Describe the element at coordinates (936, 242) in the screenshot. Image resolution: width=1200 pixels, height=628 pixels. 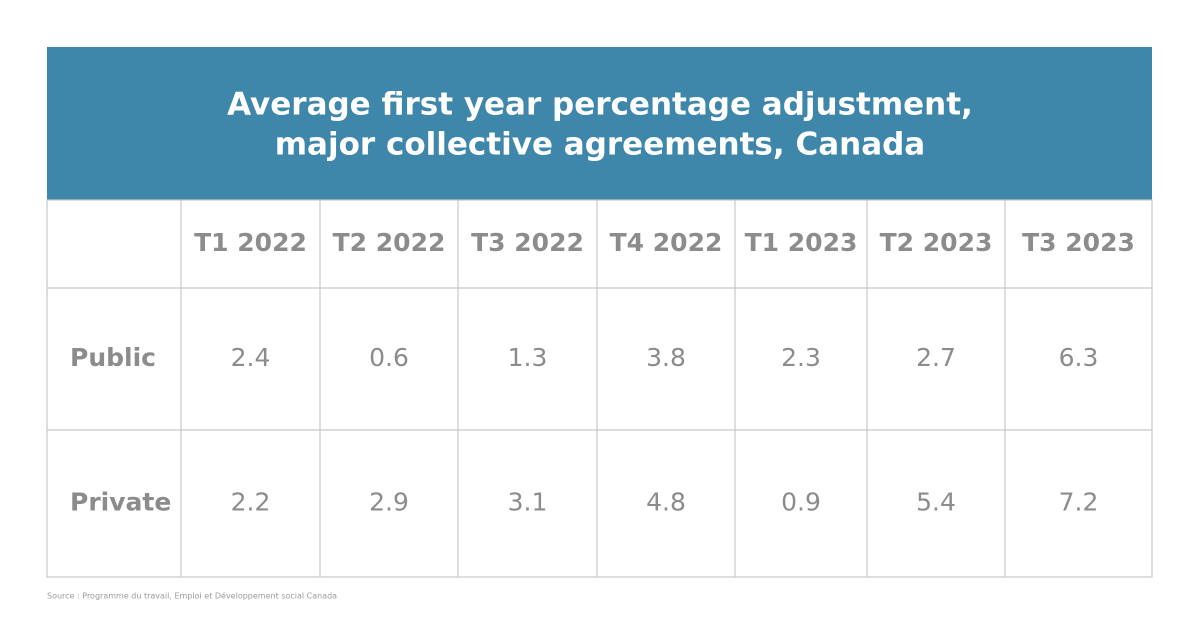
I see `column-header: T2 2023` at that location.